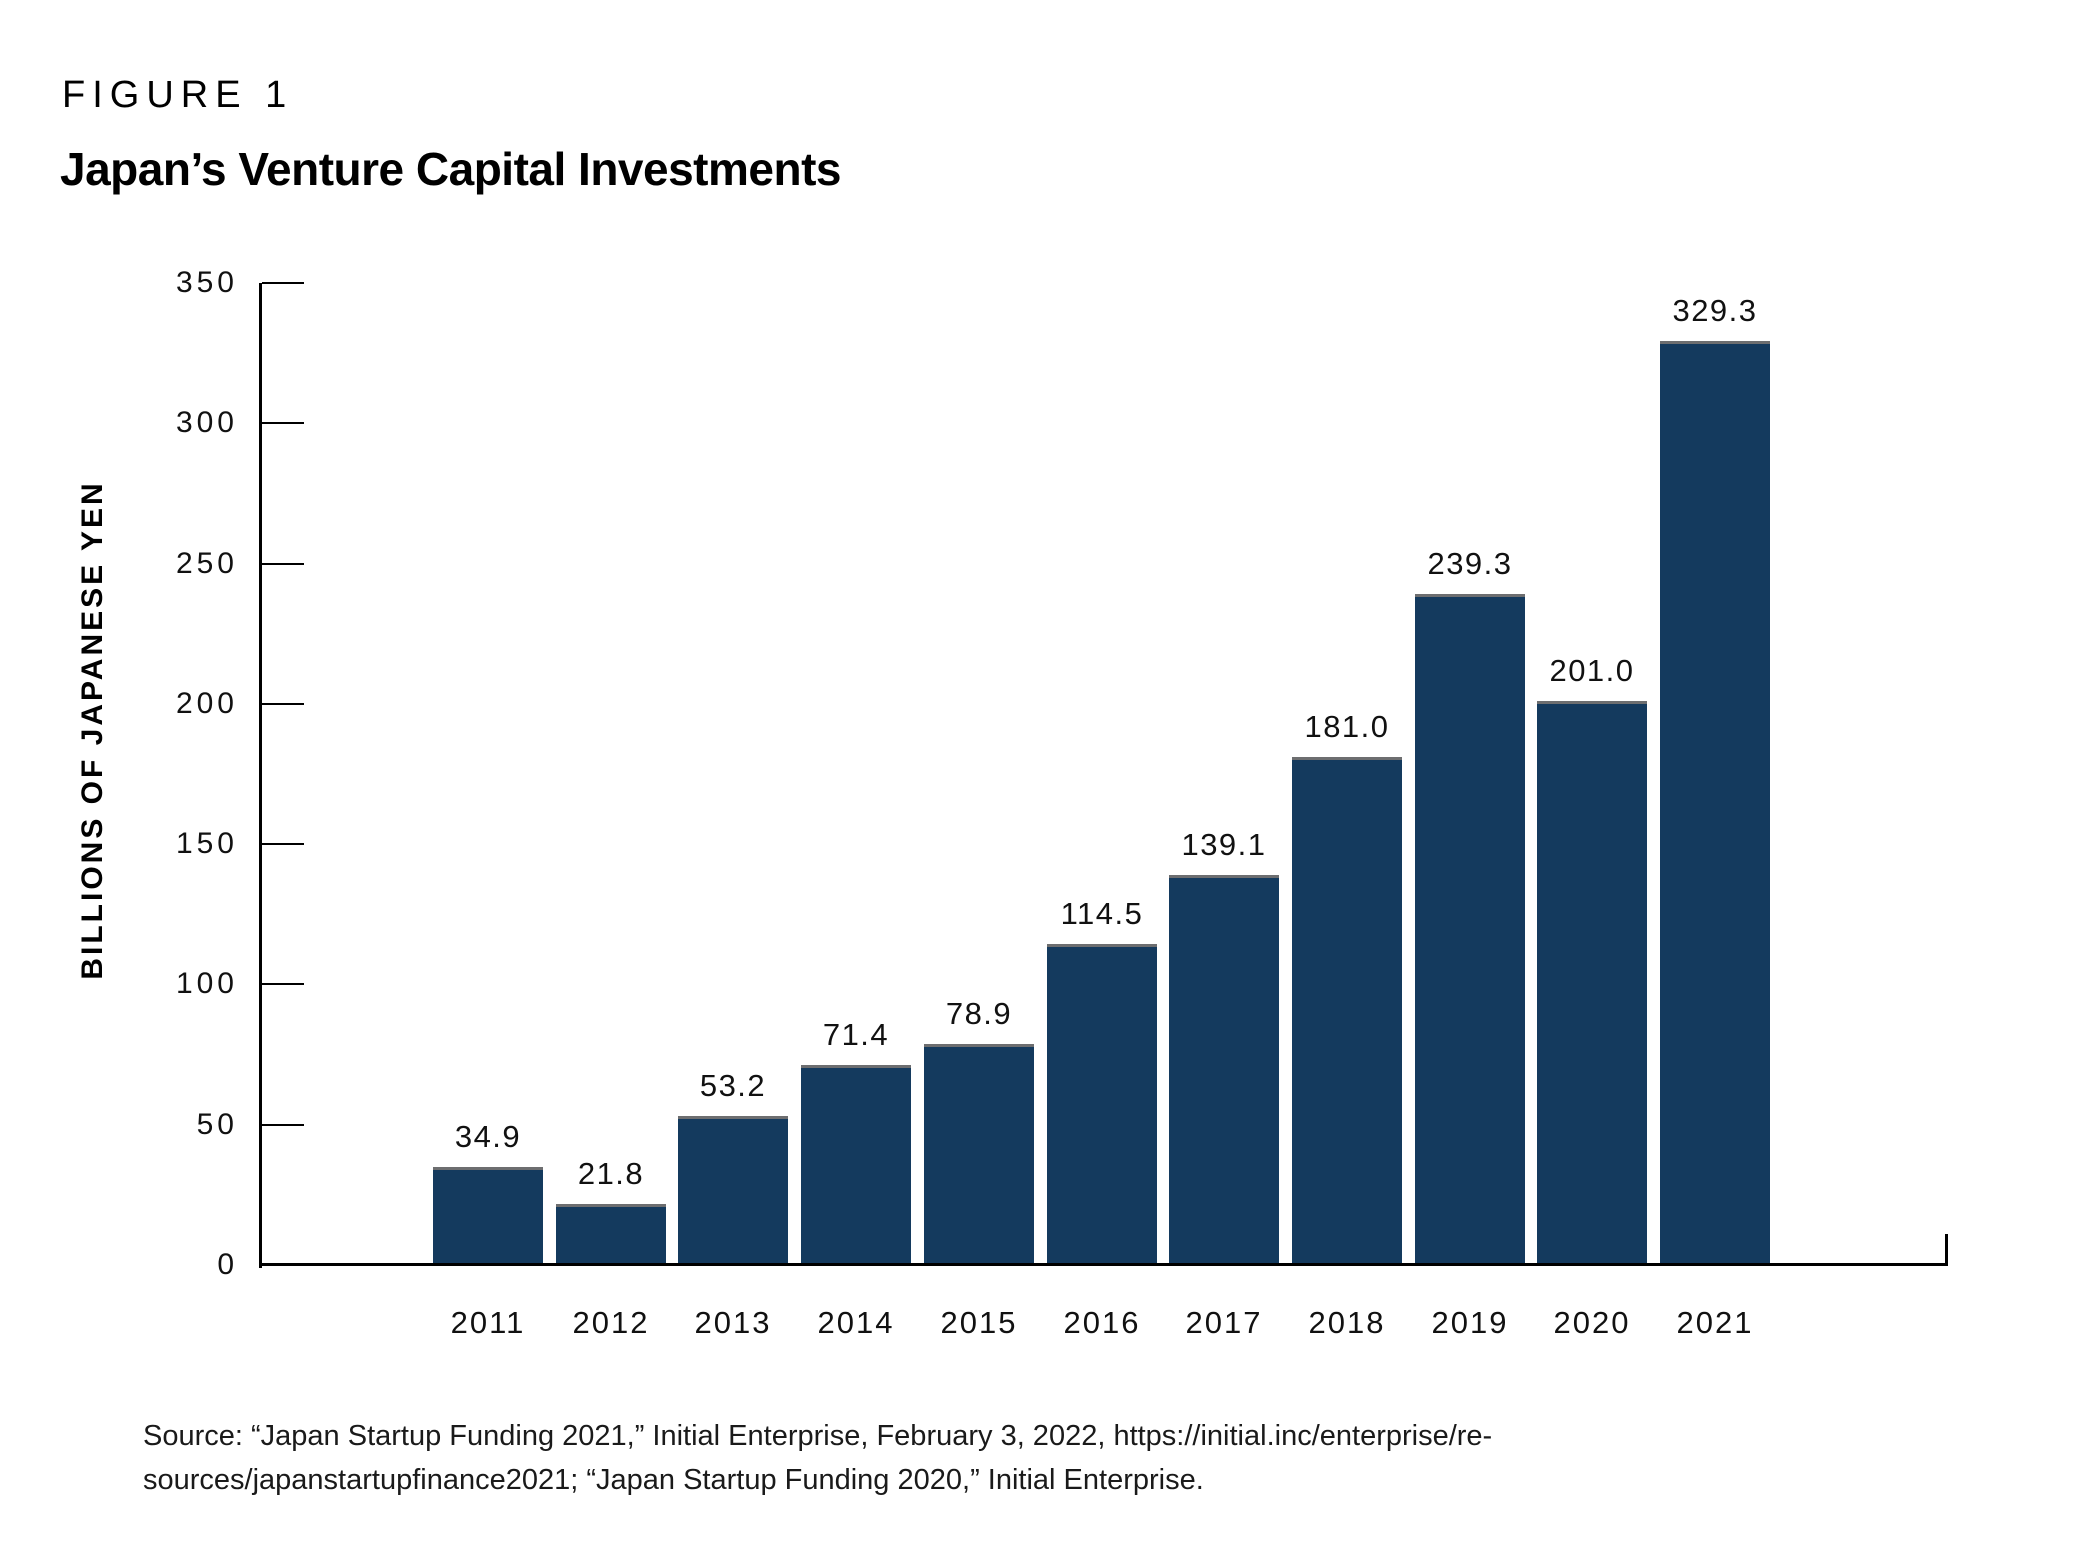 This screenshot has height=1557, width=2084. I want to click on x-tick-label: 2011, so click(488, 1322).